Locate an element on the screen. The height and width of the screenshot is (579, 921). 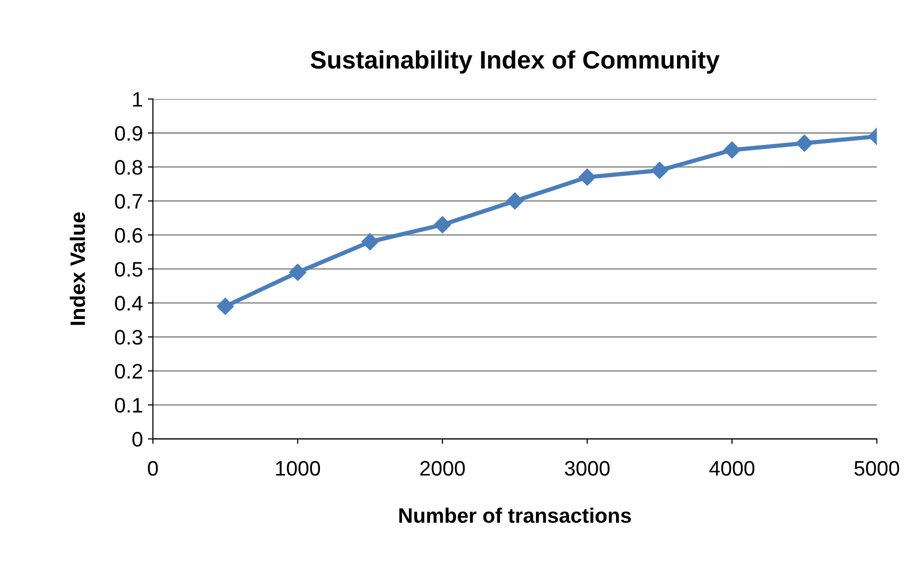
y-tick-label: 0 is located at coordinates (137, 439).